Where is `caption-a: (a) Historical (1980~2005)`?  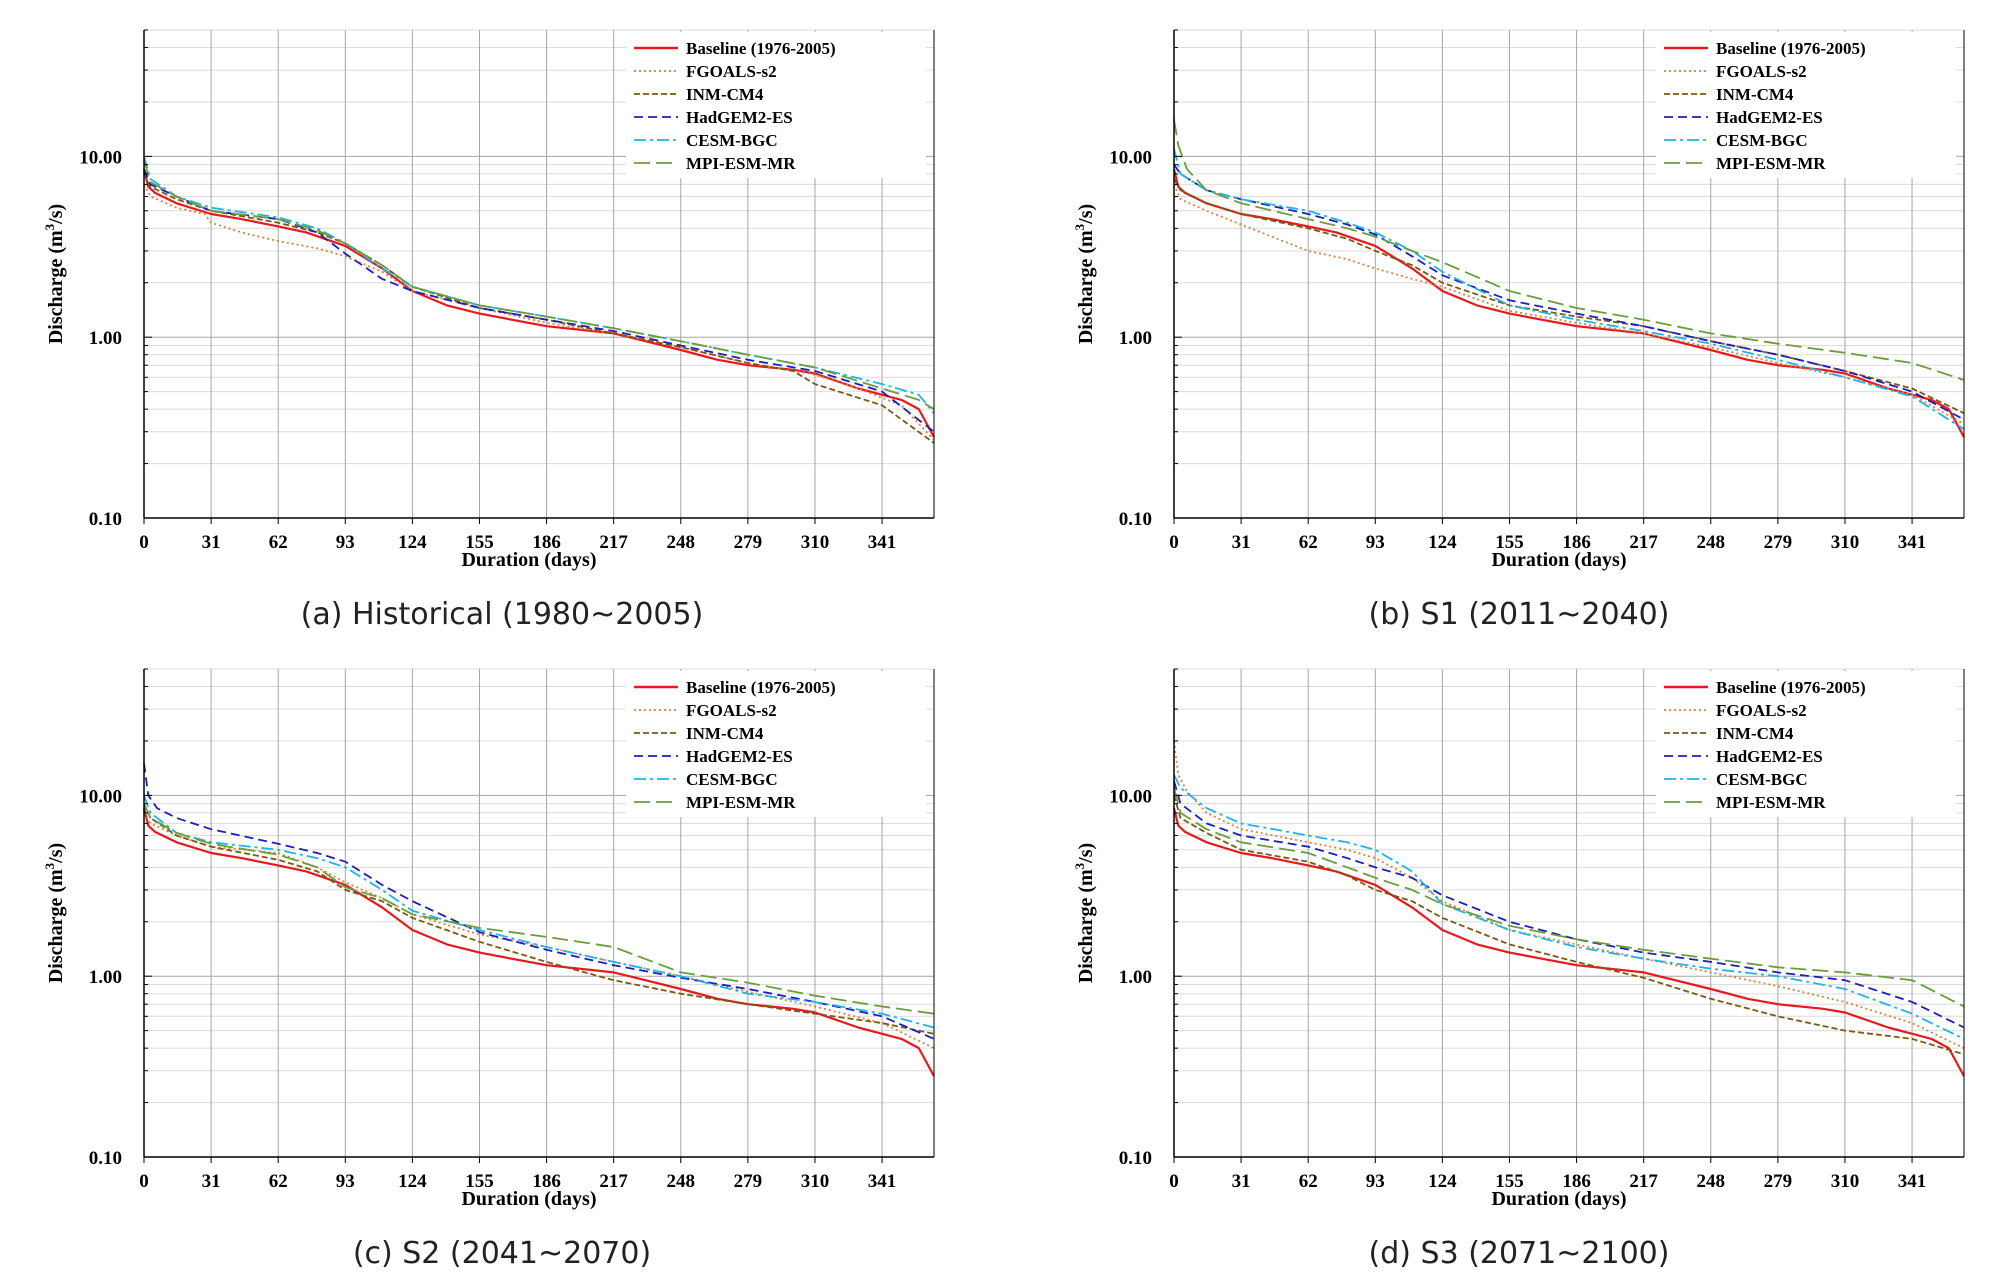 caption-a: (a) Historical (1980~2005) is located at coordinates (502, 614).